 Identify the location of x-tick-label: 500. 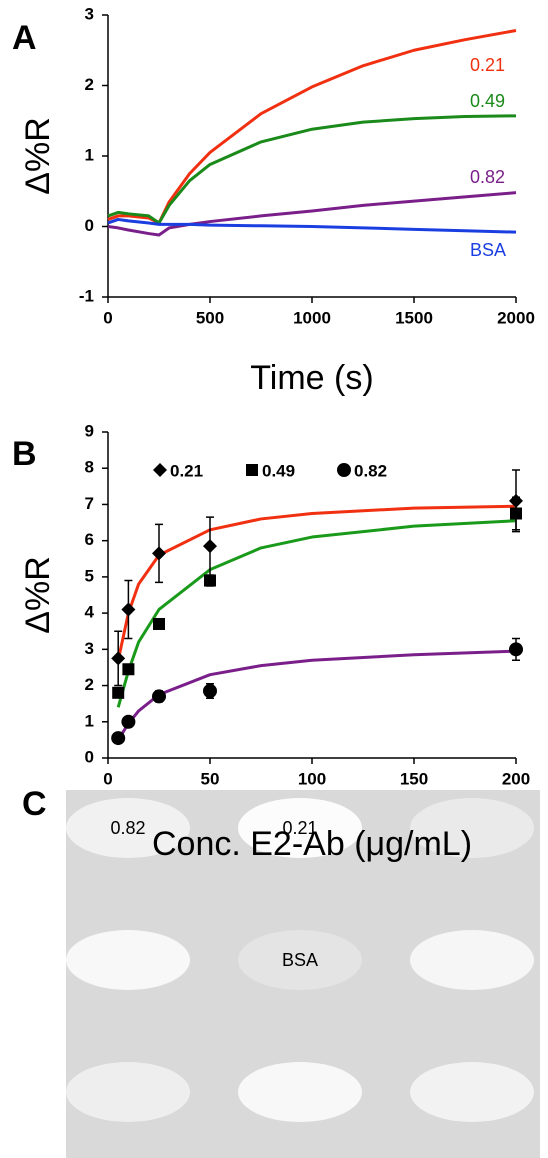
(210, 317).